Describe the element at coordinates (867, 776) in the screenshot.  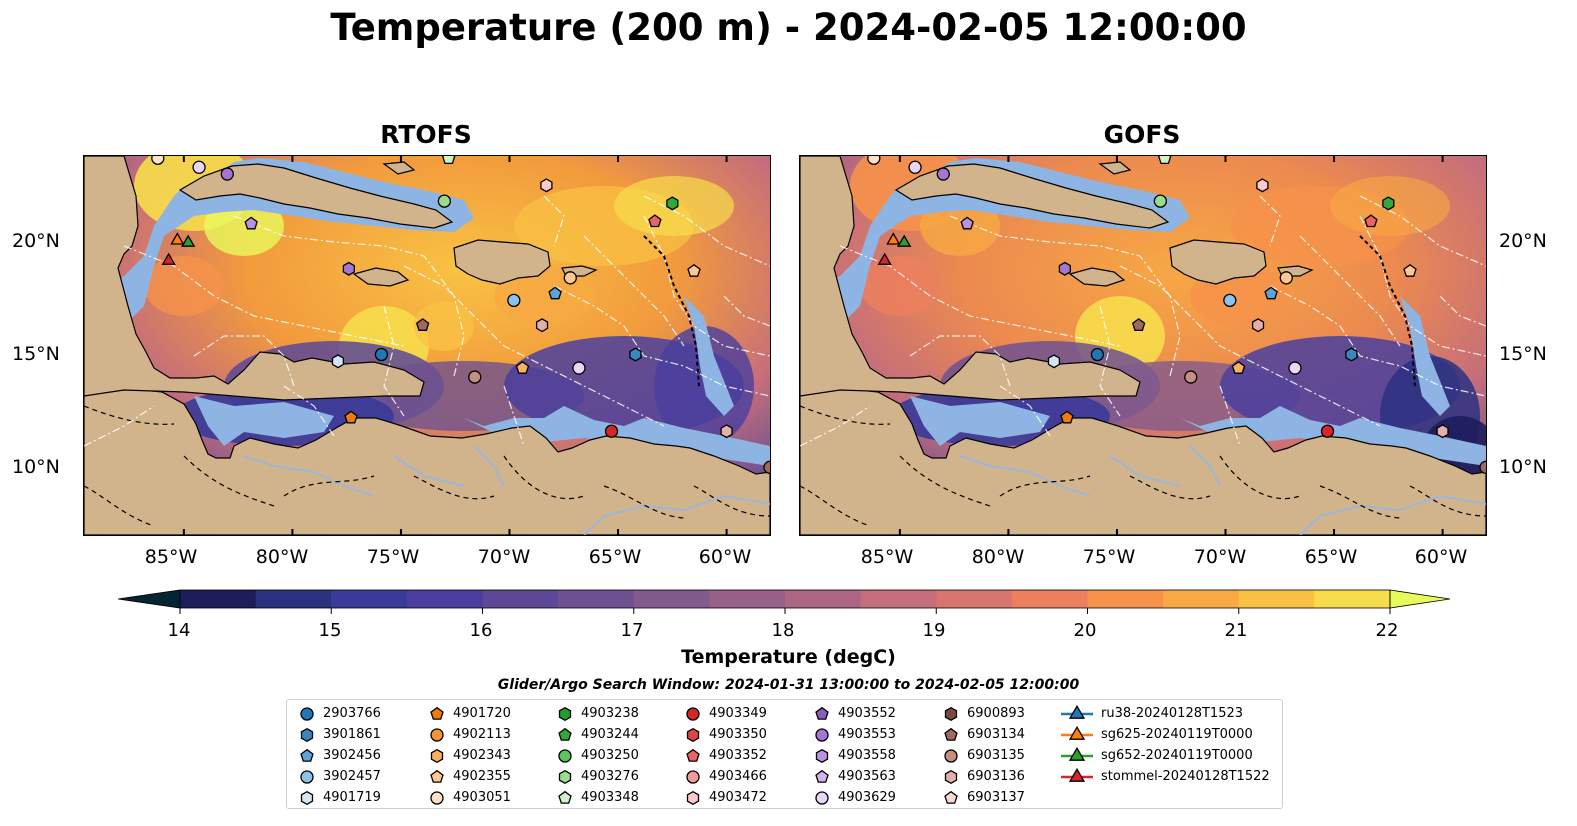
I see `legend-label: 4903563` at that location.